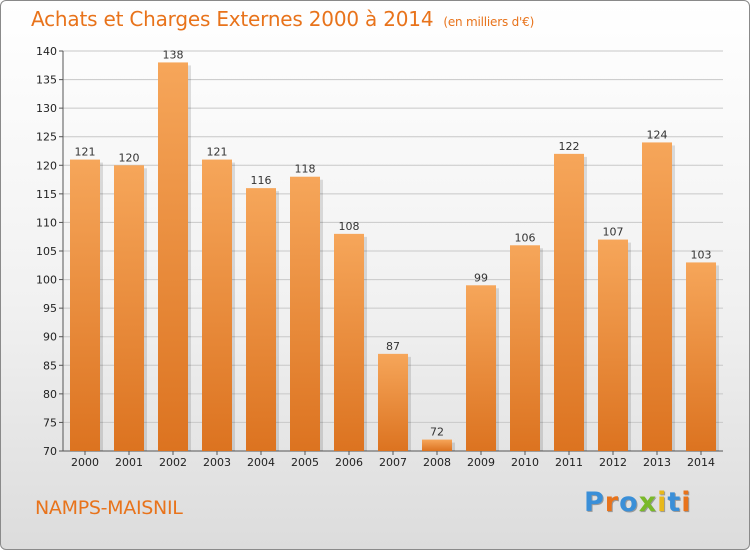 Image resolution: width=750 pixels, height=550 pixels. What do you see at coordinates (261, 180) in the screenshot?
I see `bar-value-label: 116` at bounding box center [261, 180].